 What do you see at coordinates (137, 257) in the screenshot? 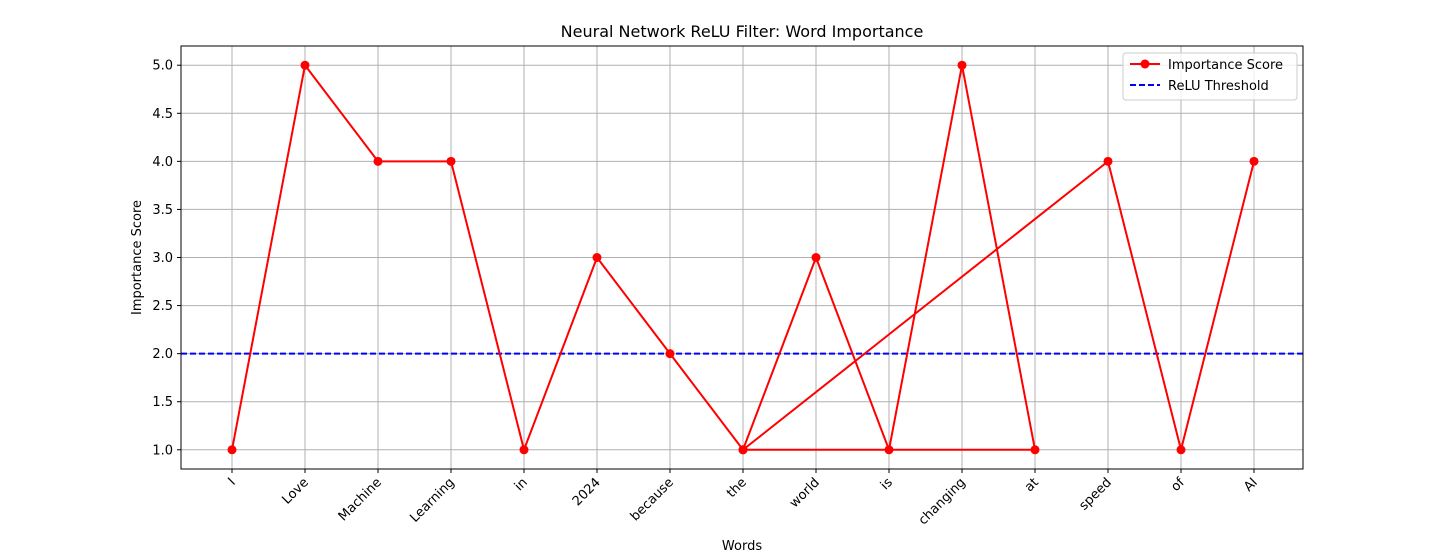
I see `y-axis-title: Importance Score` at bounding box center [137, 257].